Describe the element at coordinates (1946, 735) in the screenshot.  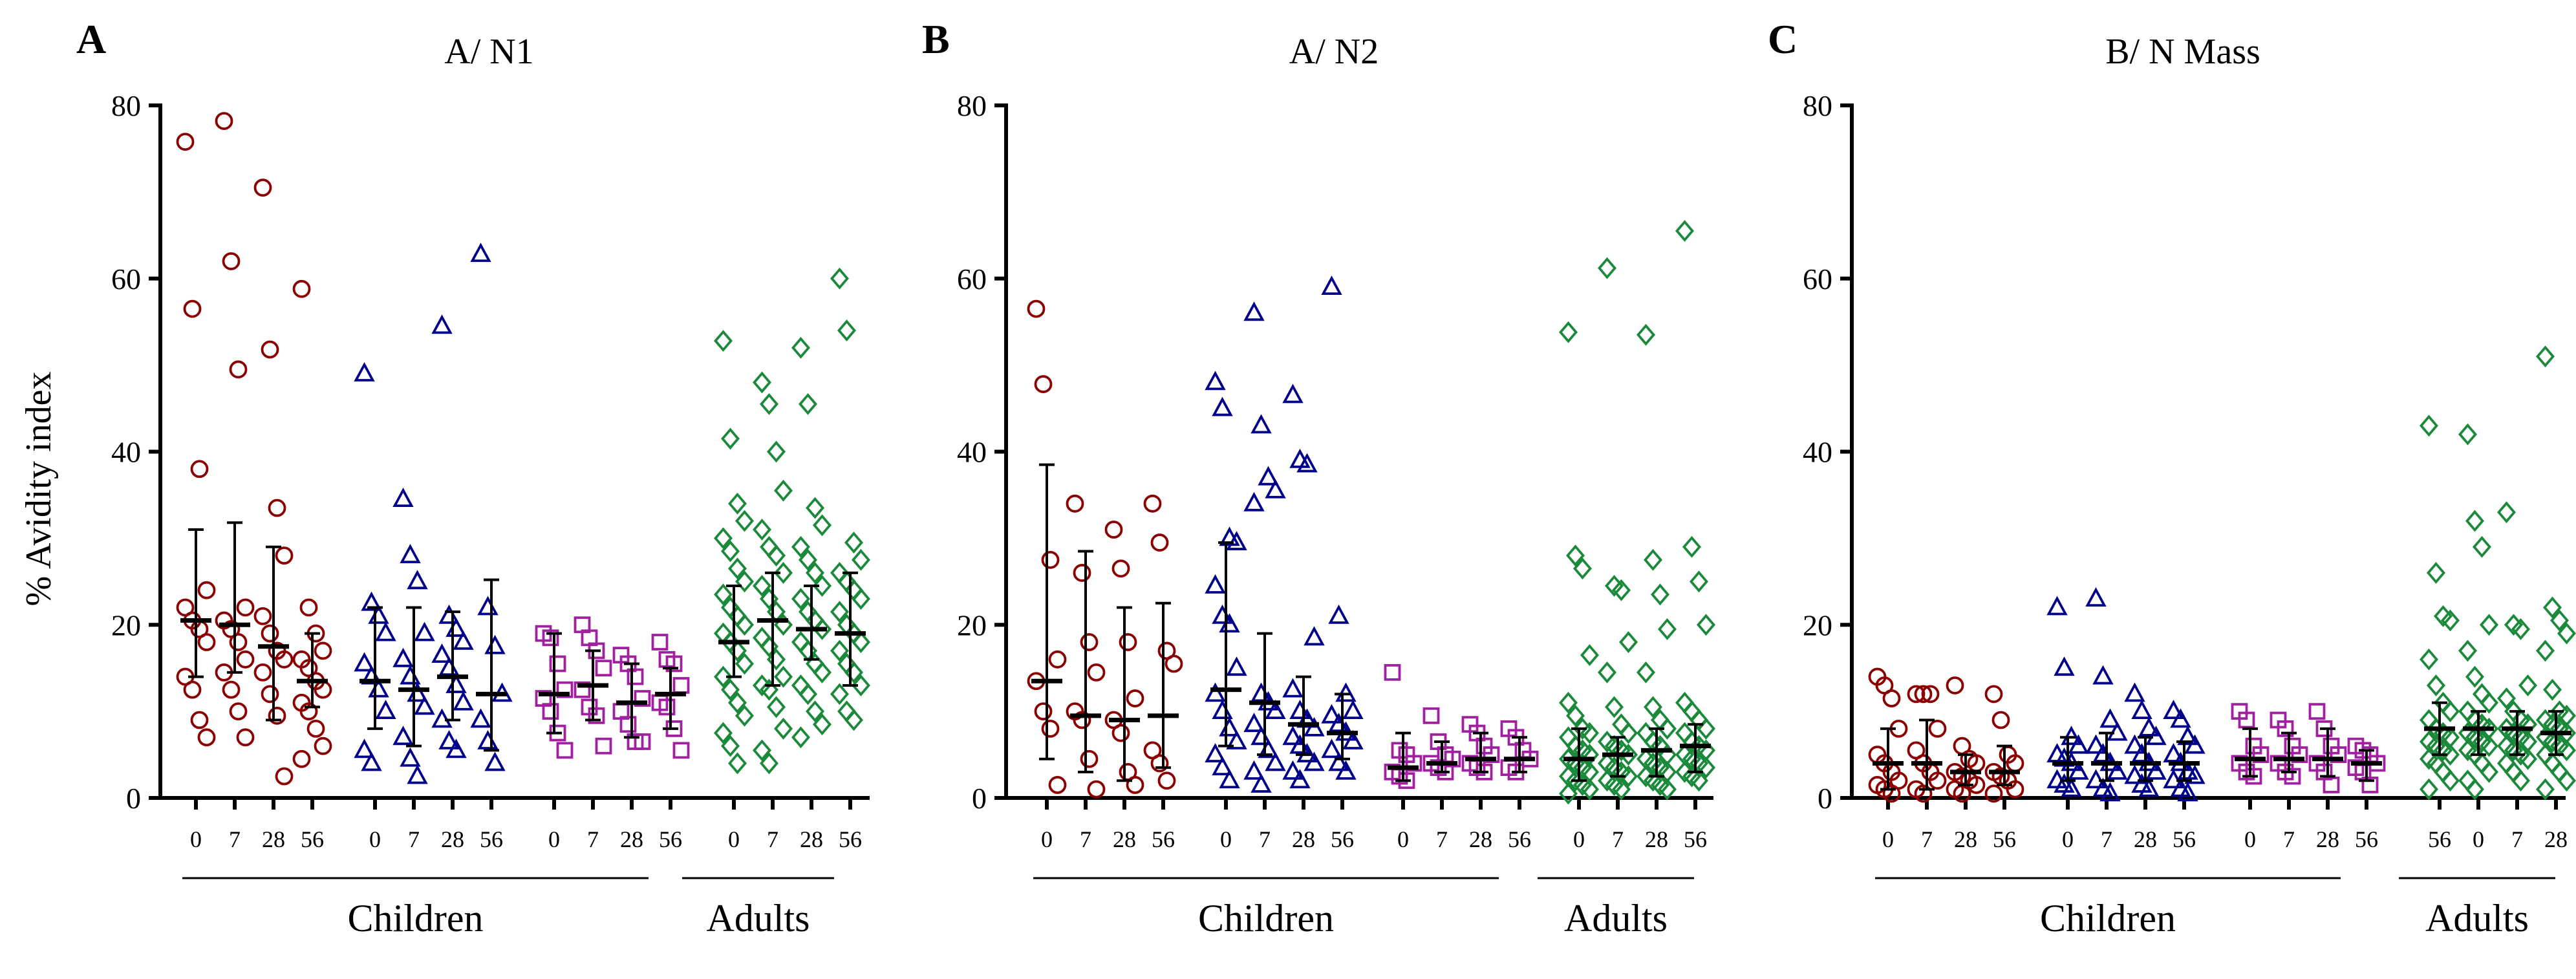
I see `series-circle` at that location.